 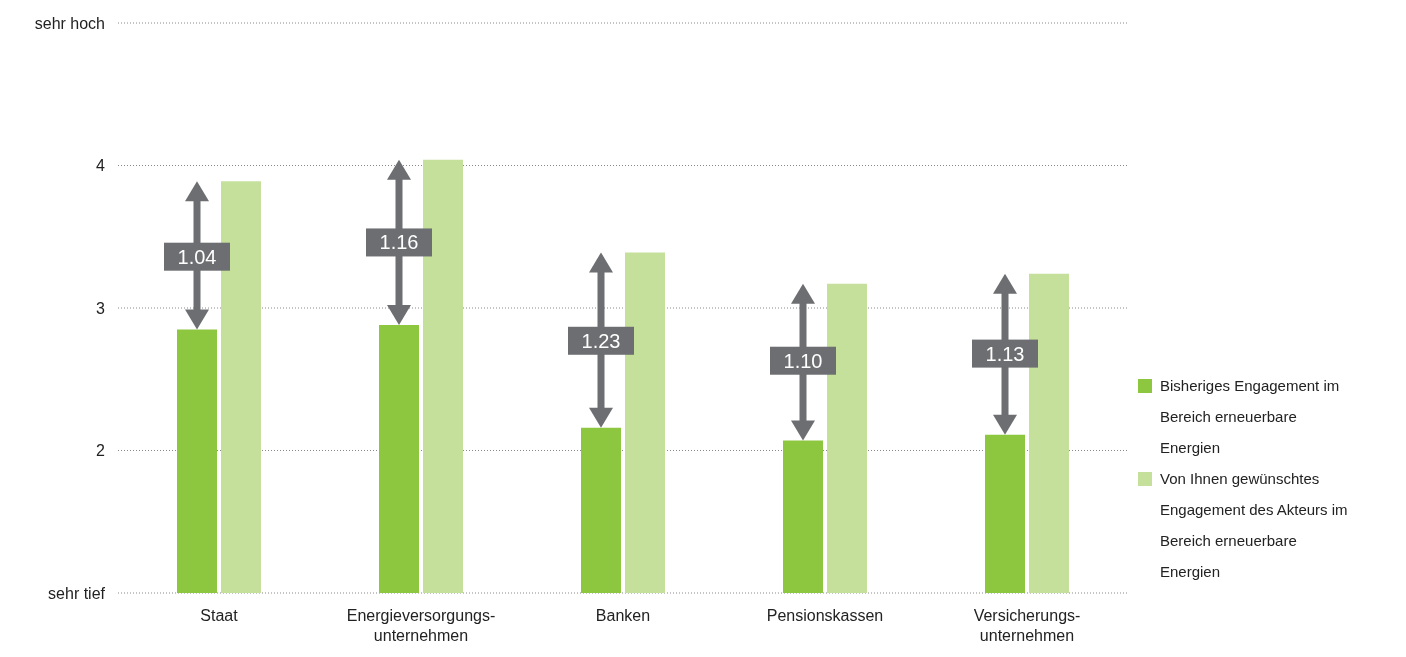 I want to click on x-tick-label: Staat, so click(x=219, y=615).